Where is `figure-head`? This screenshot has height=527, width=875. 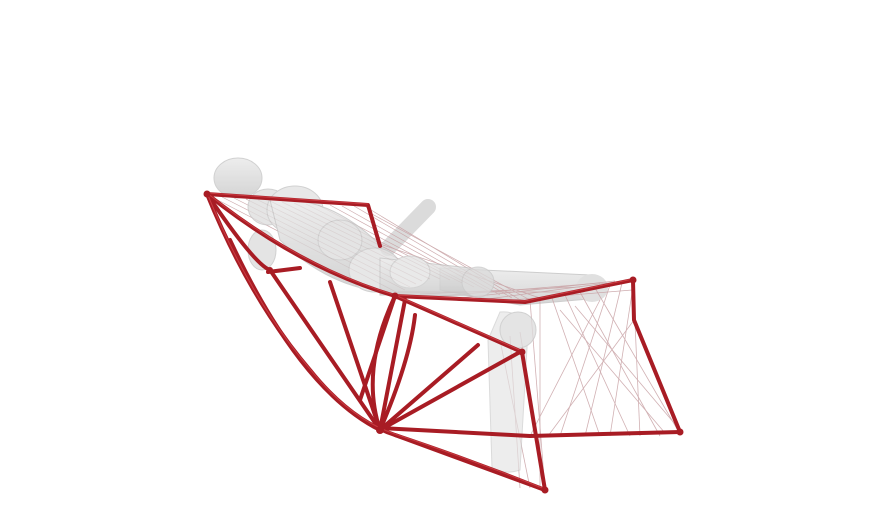 figure-head is located at coordinates (238, 178).